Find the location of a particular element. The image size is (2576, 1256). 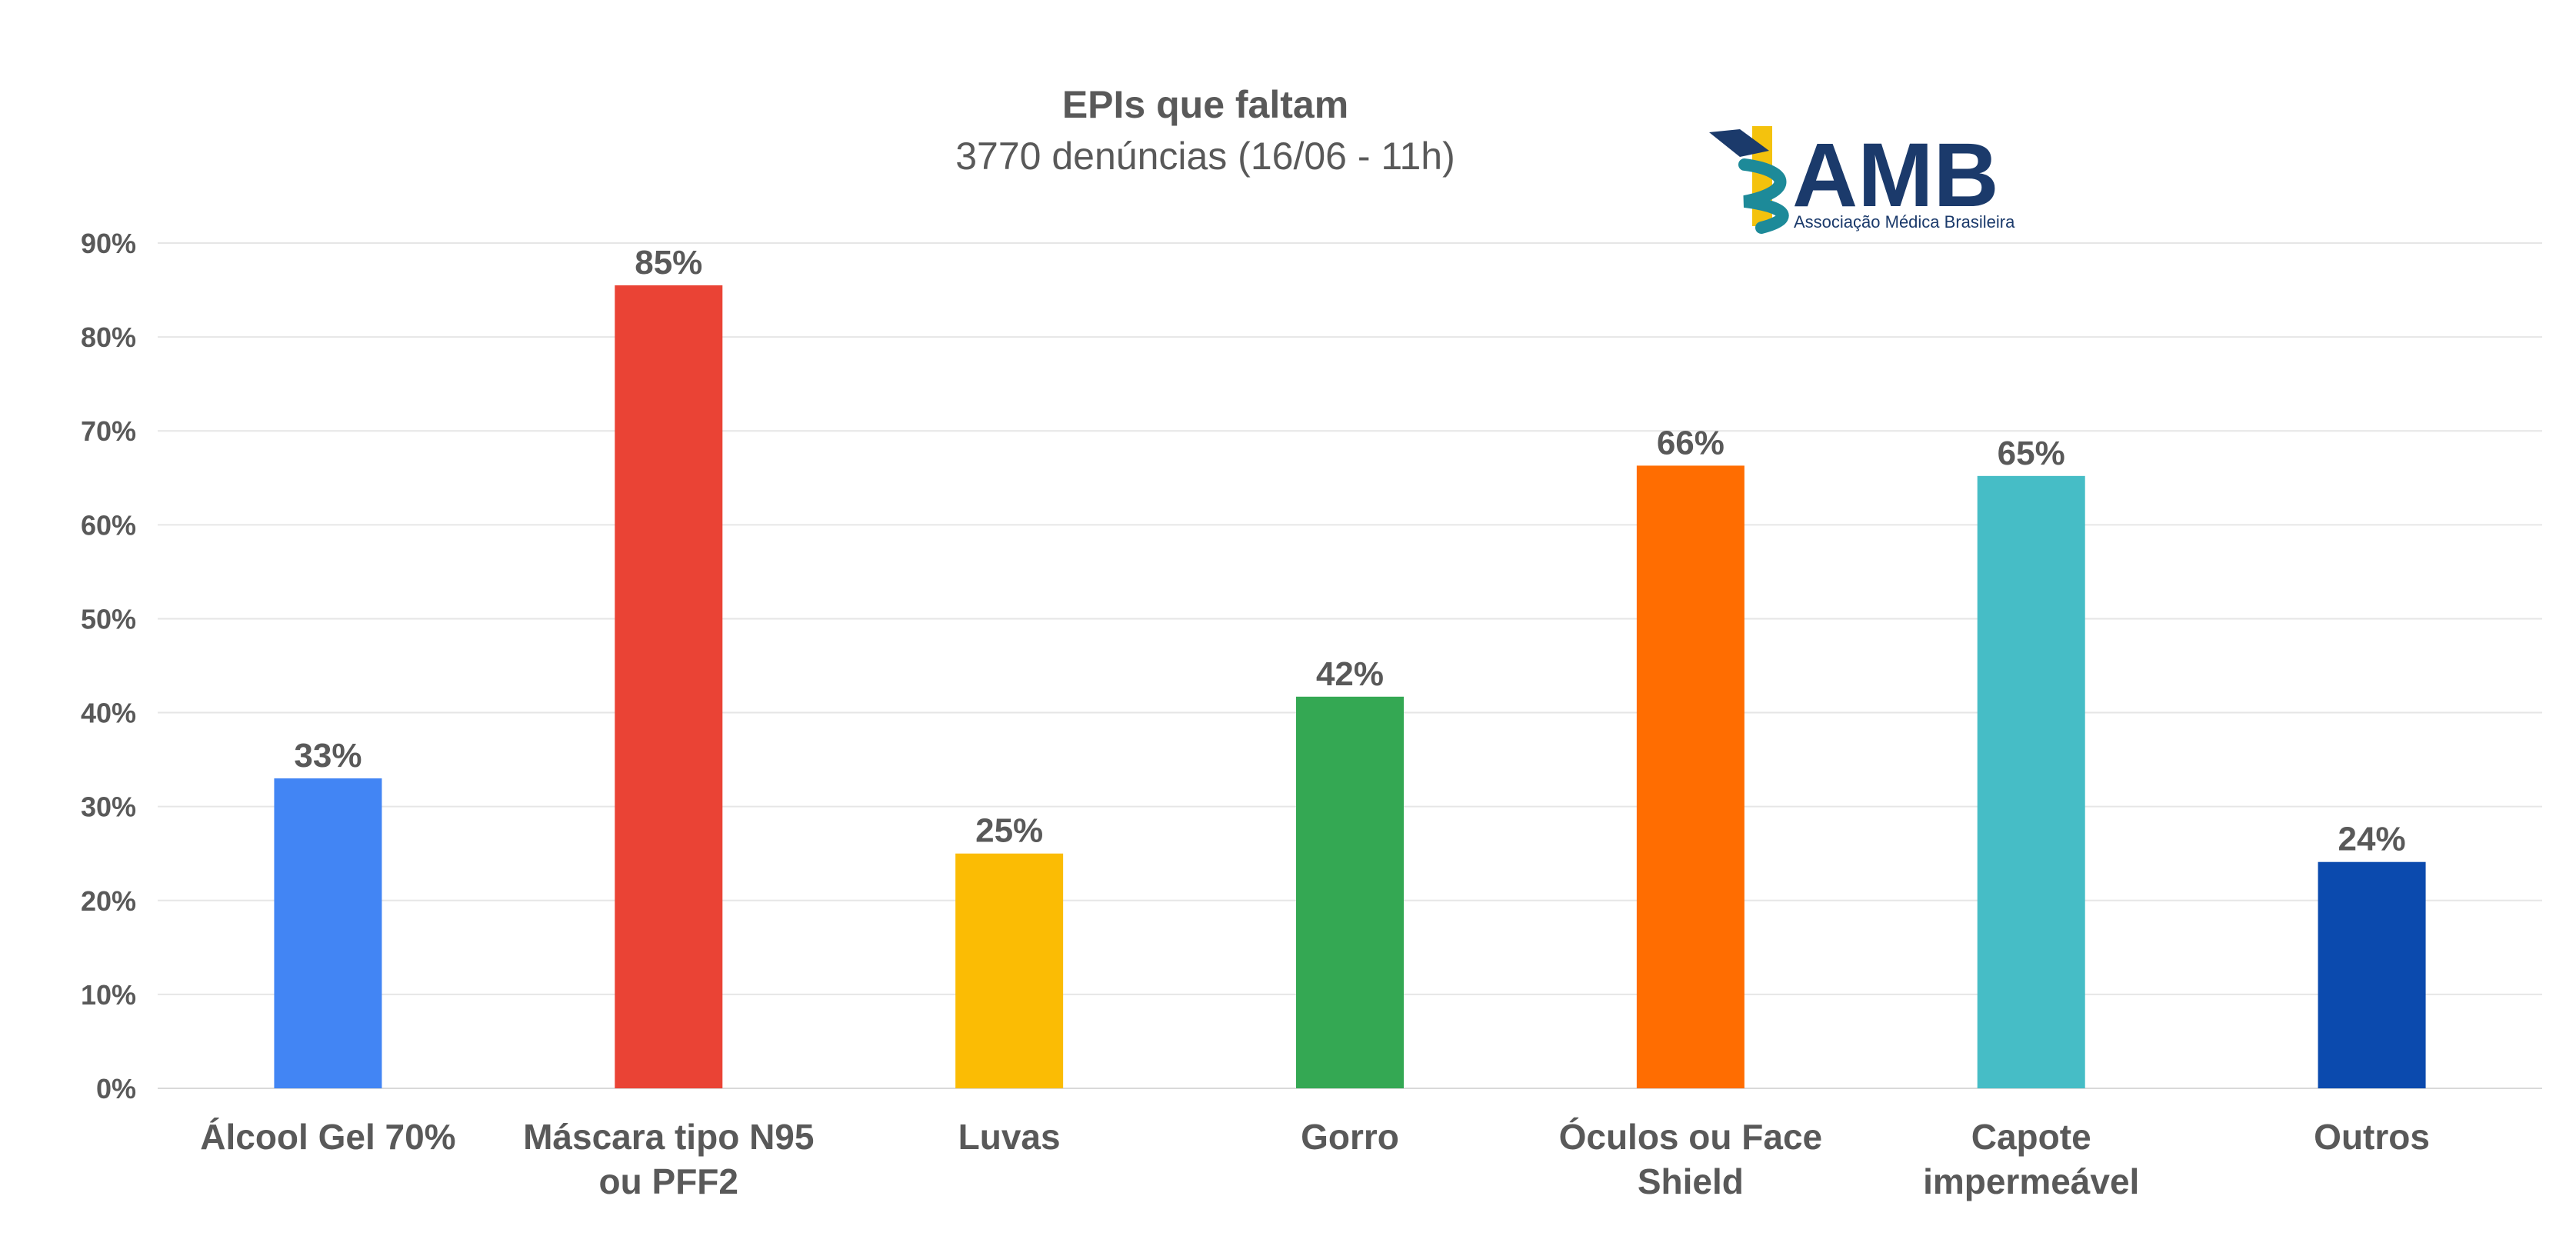

x-category-label: Gorro is located at coordinates (1350, 1137).